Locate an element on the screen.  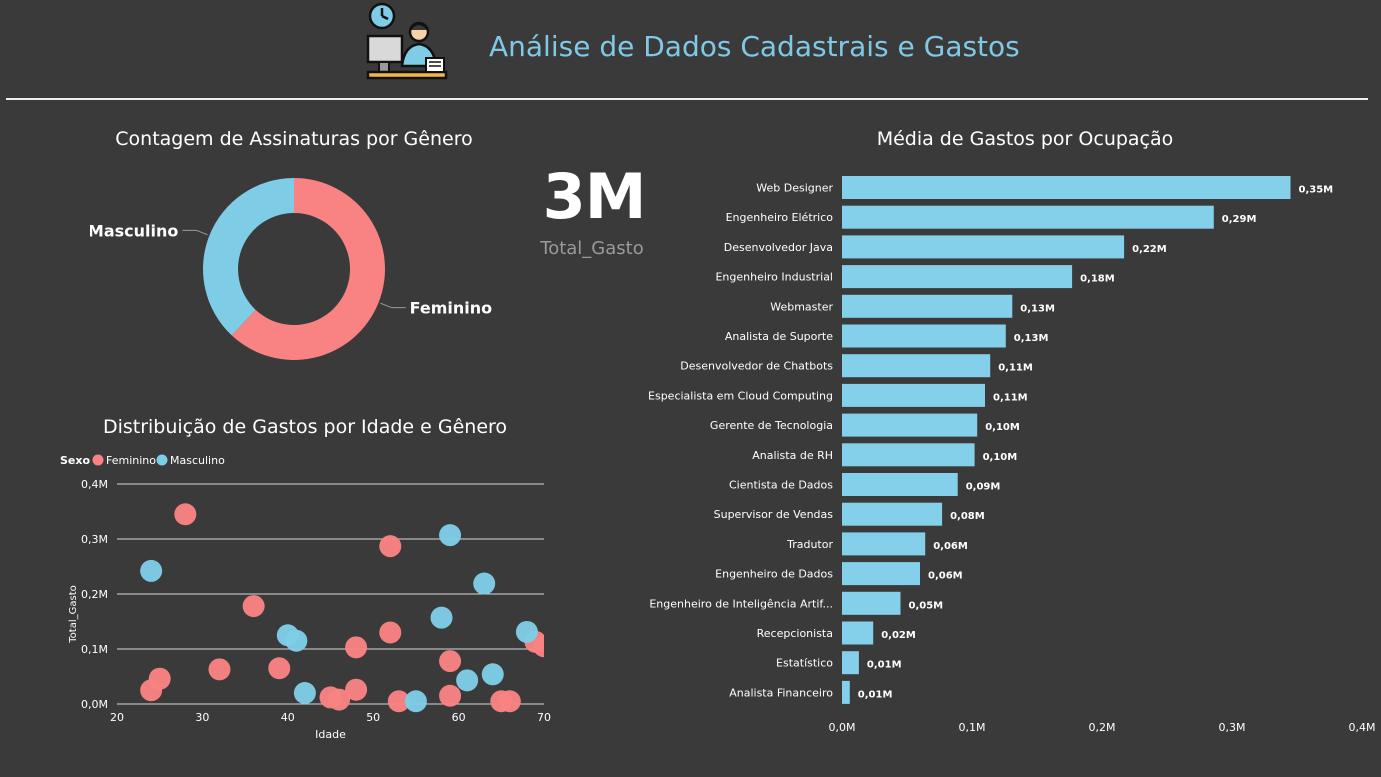
bar-data-label: 0,35M is located at coordinates (1316, 190).